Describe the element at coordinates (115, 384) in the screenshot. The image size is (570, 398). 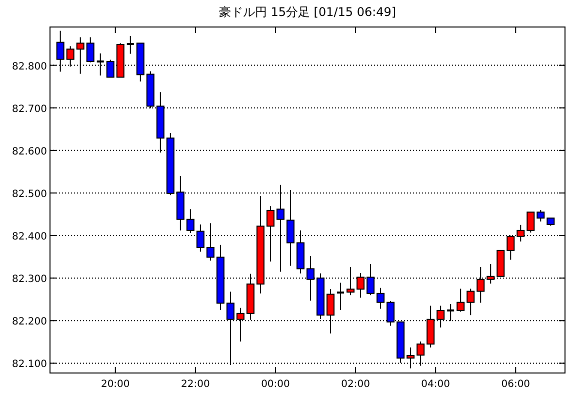
I see `x-tick-label: 20:00` at that location.